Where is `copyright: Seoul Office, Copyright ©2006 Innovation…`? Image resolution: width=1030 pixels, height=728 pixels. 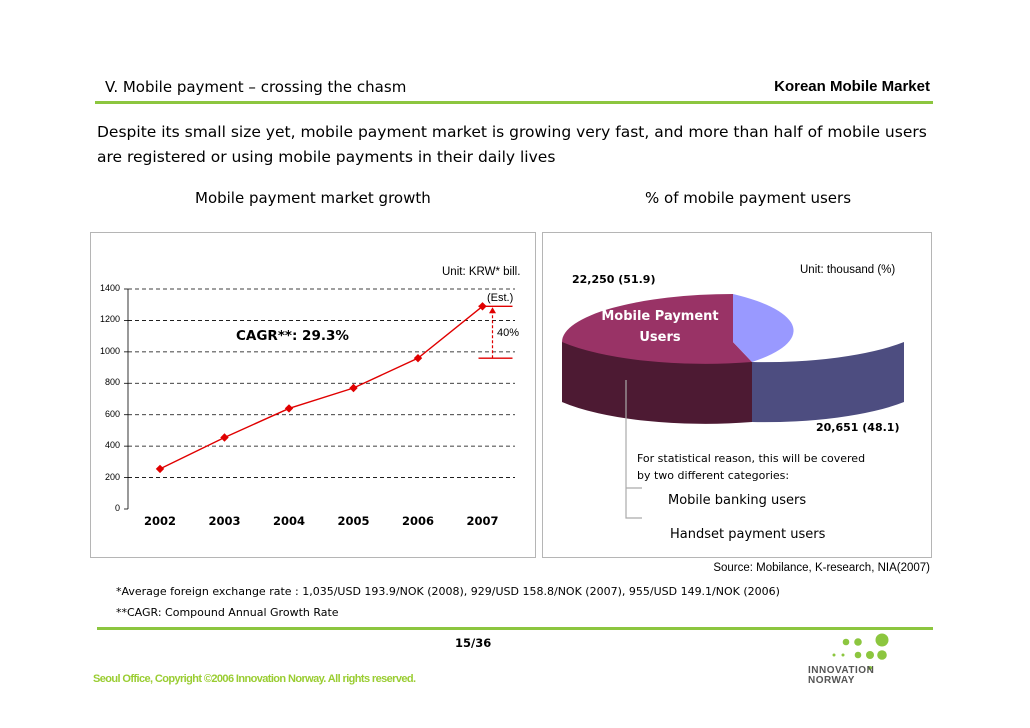 copyright: Seoul Office, Copyright ©2006 Innovation… is located at coordinates (254, 679).